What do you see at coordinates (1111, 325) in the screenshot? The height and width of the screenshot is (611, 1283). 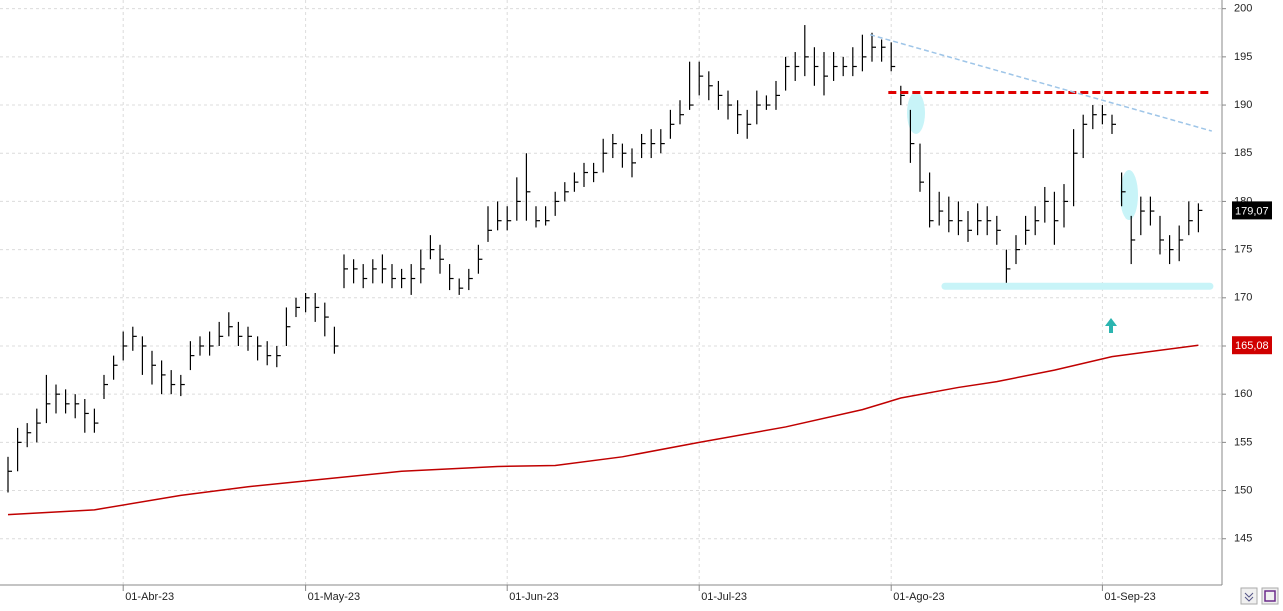 I see `up-arrow` at bounding box center [1111, 325].